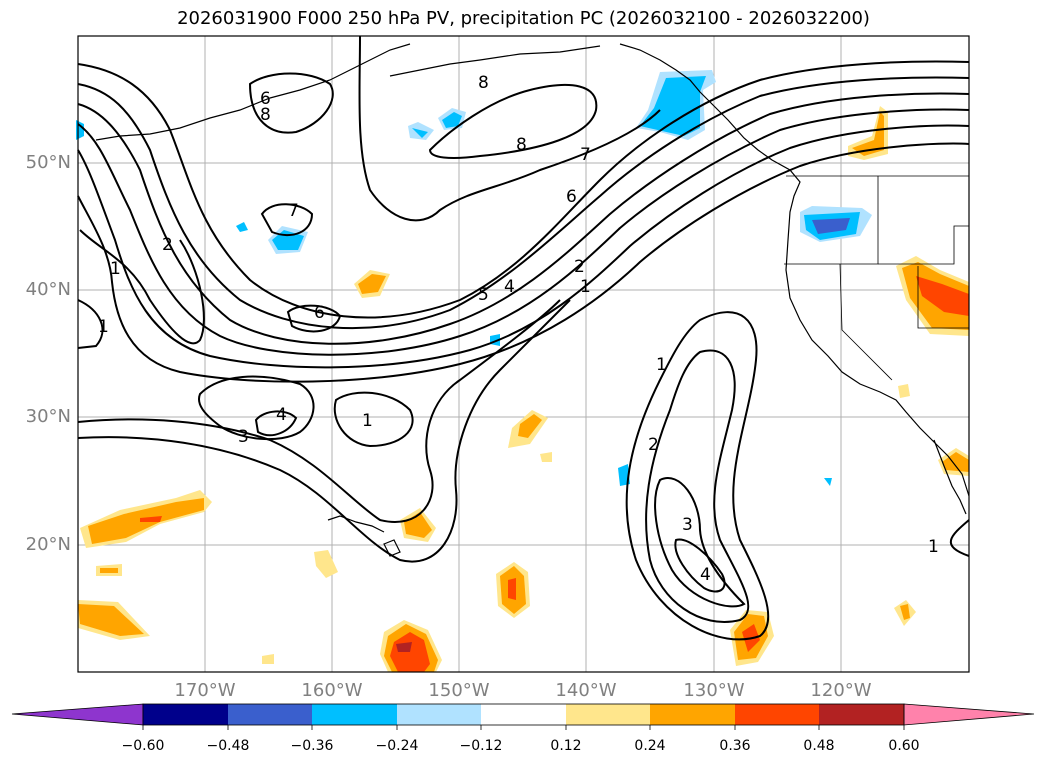 This screenshot has height=765, width=1047. What do you see at coordinates (841, 690) in the screenshot?
I see `lon-label-120w: 120°W` at bounding box center [841, 690].